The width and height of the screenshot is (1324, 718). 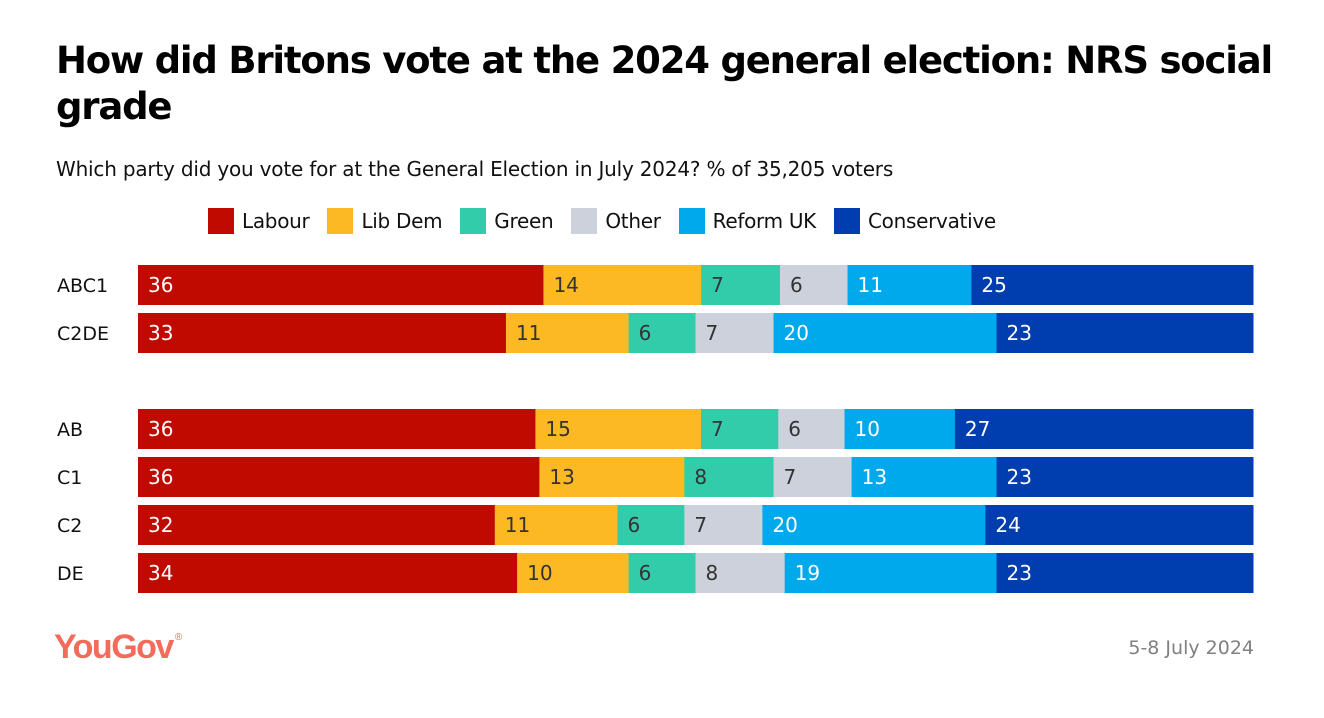 I want to click on bar-row-ab: AB 36 15 7 6 10 27, so click(x=655, y=429).